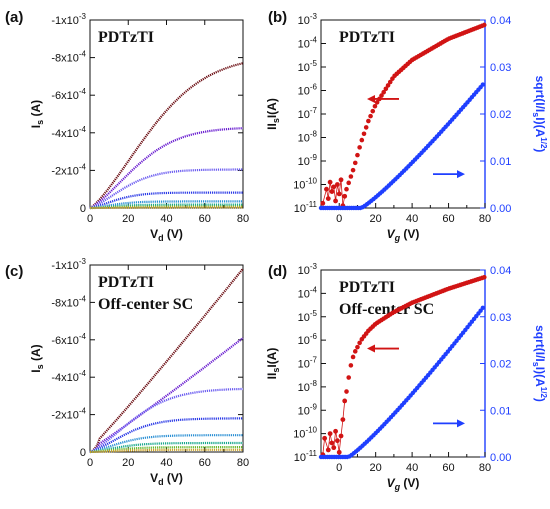  What do you see at coordinates (14, 271) in the screenshot?
I see `panel-label: (c)` at bounding box center [14, 271].